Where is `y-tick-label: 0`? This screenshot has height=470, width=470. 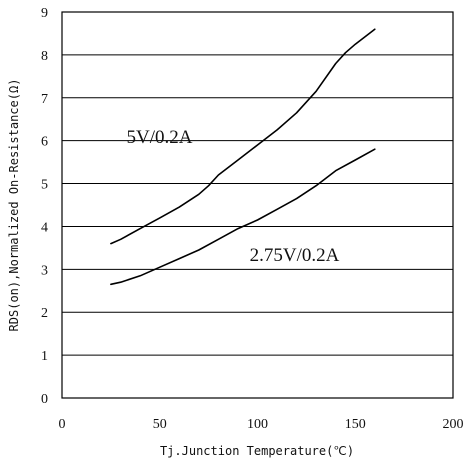 y-tick-label: 0 is located at coordinates (44, 399).